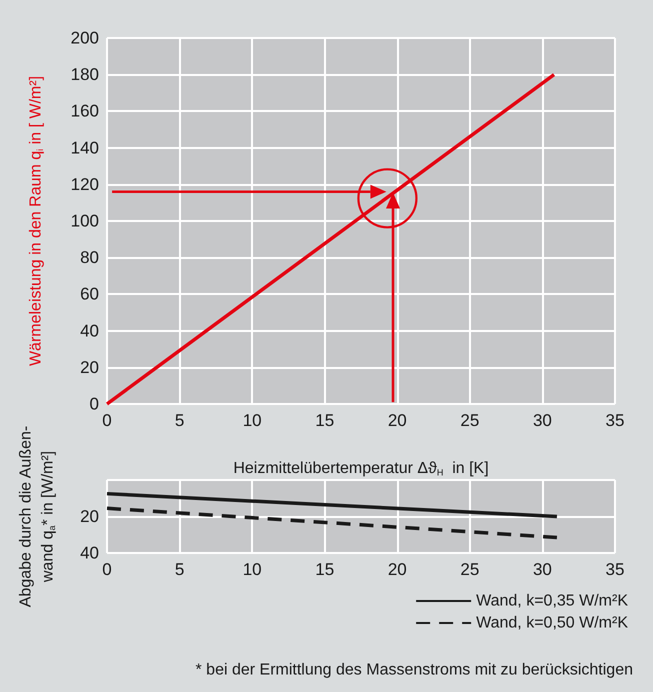 This screenshot has height=692, width=653. What do you see at coordinates (84, 74) in the screenshot?
I see `y-tick-label: 180` at bounding box center [84, 74].